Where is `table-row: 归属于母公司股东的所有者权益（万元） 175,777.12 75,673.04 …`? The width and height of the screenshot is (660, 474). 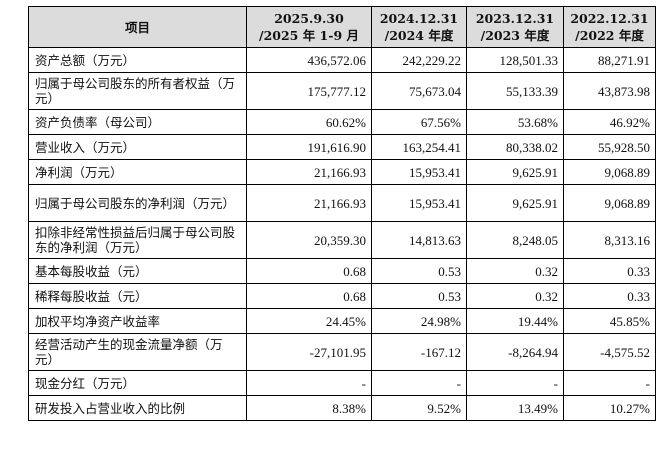 table-row: 归属于母公司股东的所有者权益（万元） 175,777.12 75,673.04 … is located at coordinates (342, 91).